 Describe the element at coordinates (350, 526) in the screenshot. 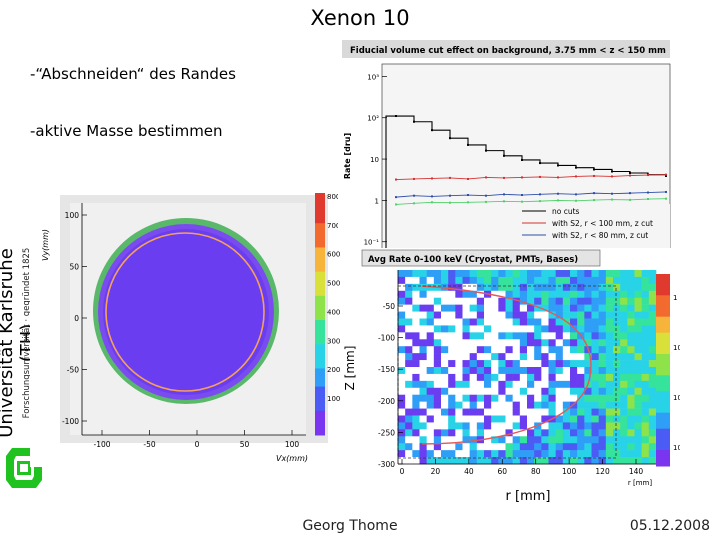

I see `footer-author: Georg Thome` at that location.